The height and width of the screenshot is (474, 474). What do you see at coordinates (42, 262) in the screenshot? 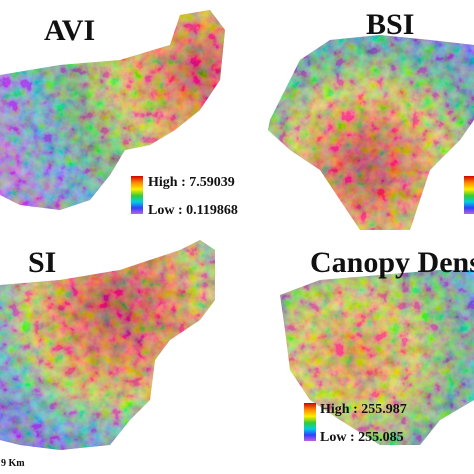
I see `panel-title: SI` at bounding box center [42, 262].